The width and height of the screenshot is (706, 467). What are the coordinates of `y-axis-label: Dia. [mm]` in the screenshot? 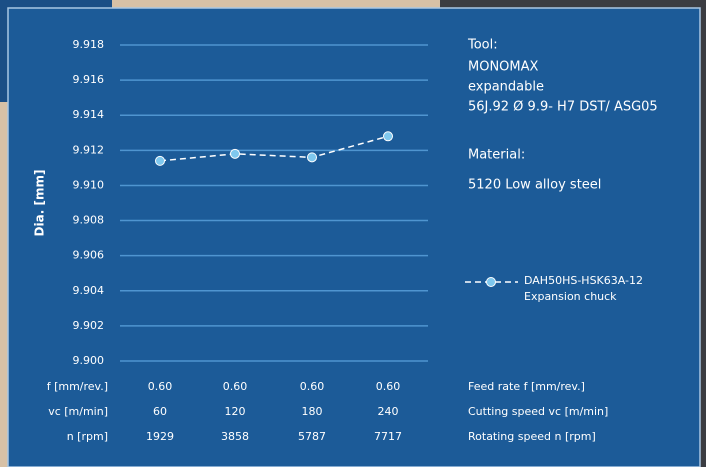 It's located at (40, 203).